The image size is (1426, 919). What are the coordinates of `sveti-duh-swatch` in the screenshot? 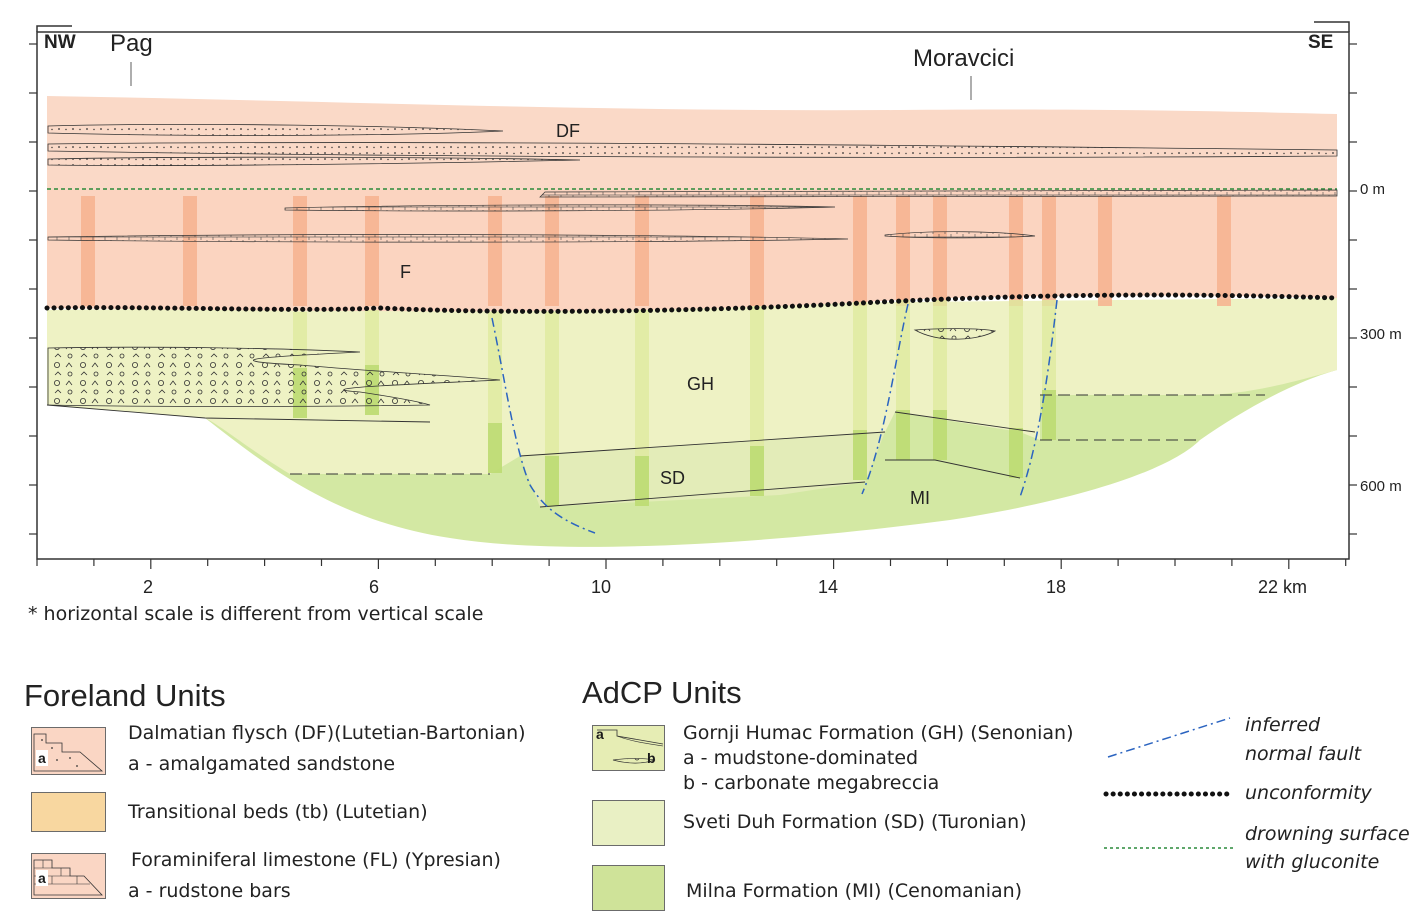 It's located at (628, 823).